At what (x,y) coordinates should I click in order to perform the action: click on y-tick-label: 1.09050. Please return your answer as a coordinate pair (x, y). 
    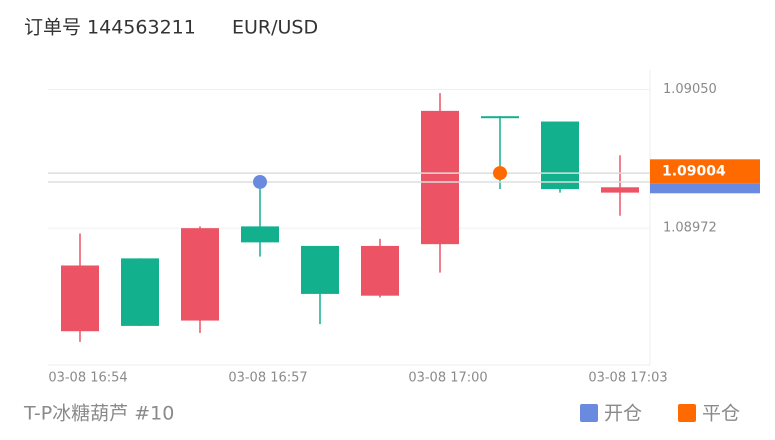
    Looking at the image, I should click on (690, 89).